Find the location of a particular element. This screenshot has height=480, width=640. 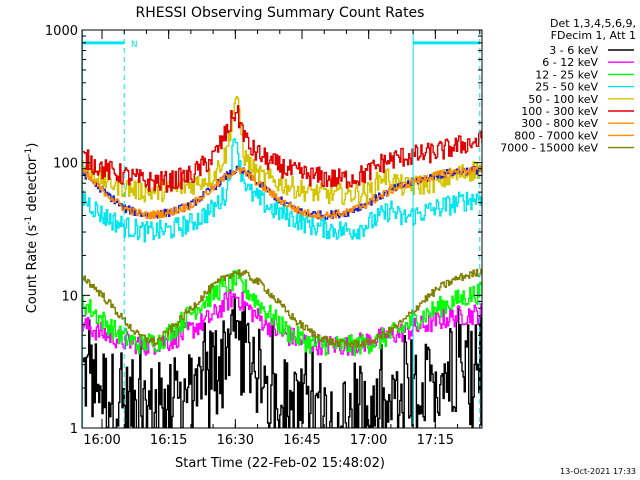

y-label-prefix: Count Rate (s is located at coordinates (32, 269).